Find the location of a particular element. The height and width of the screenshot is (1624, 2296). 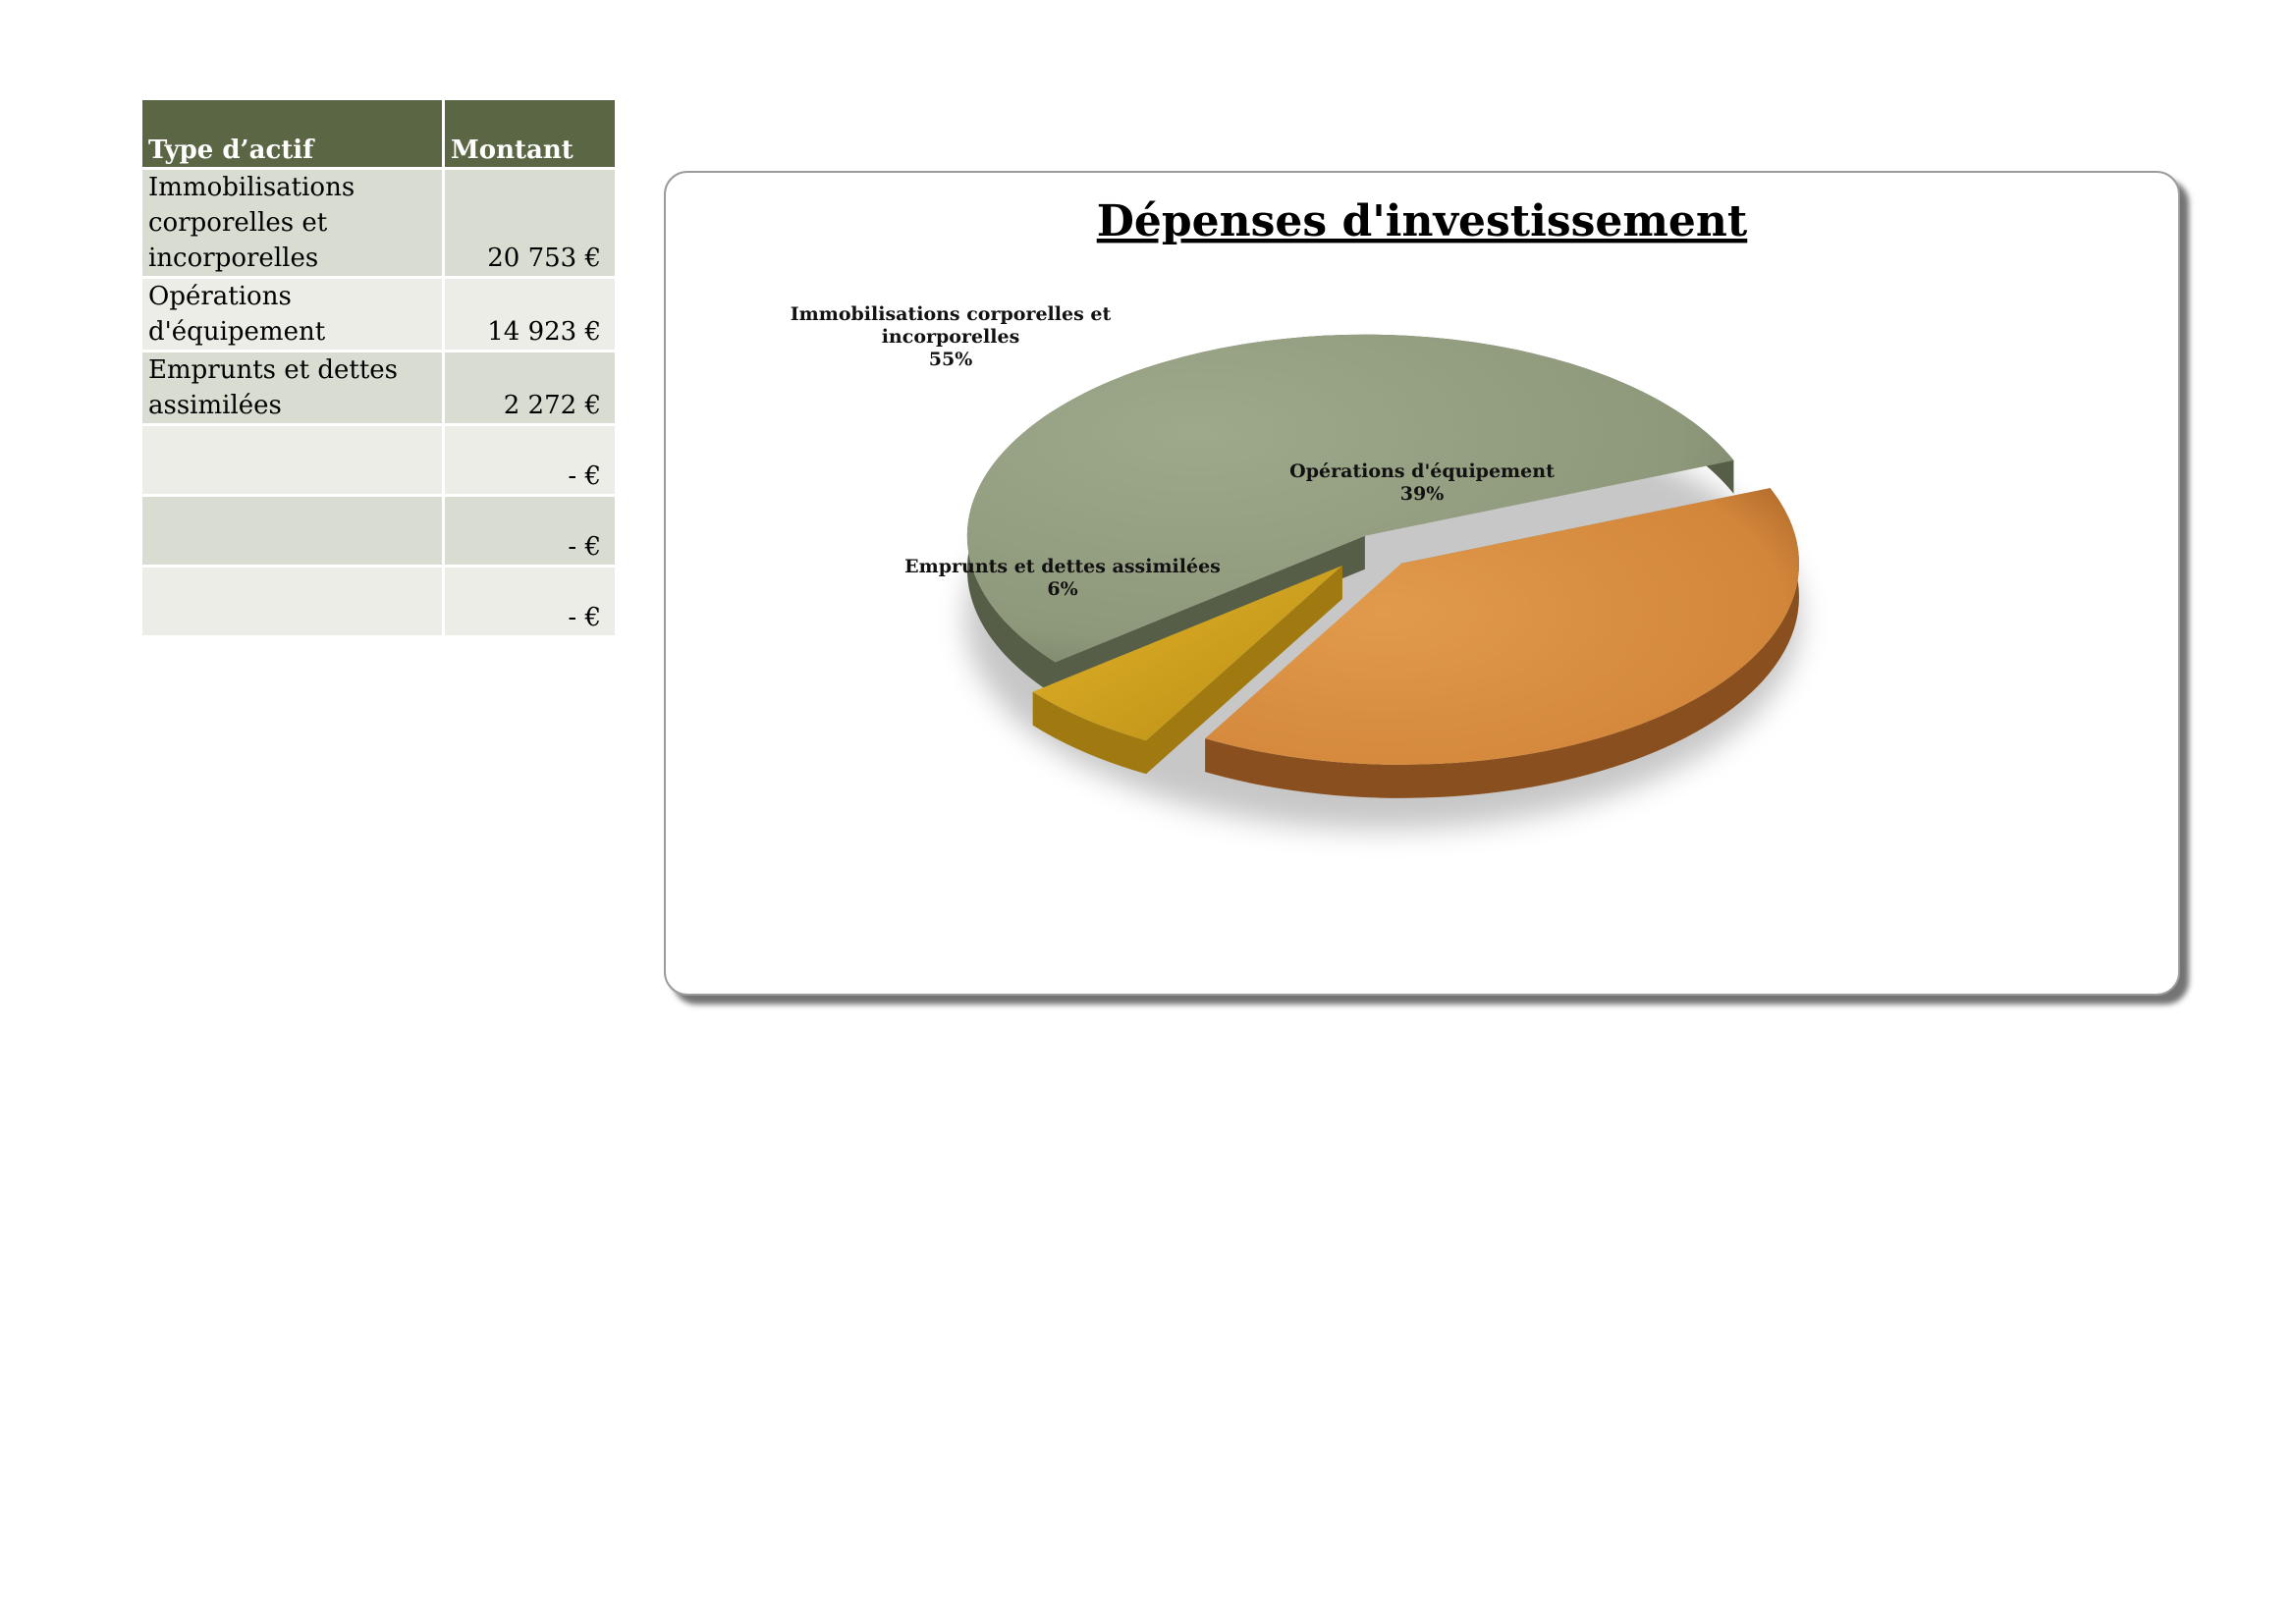

asset-type-line: Emprunts et dettes is located at coordinates (273, 370).